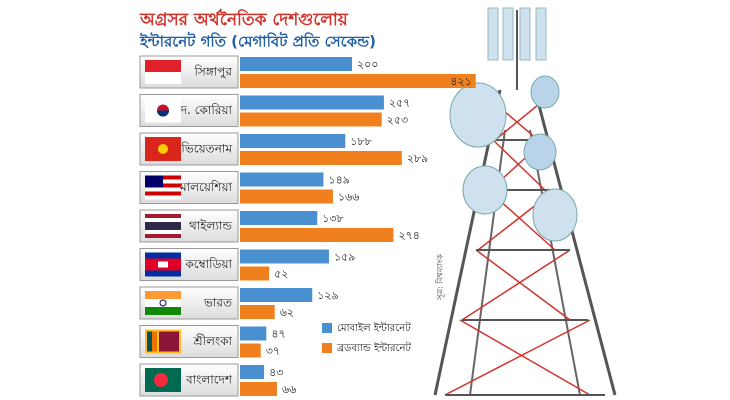  What do you see at coordinates (360, 141) in the screenshot?
I see `value-label: ১৮৮` at bounding box center [360, 141].